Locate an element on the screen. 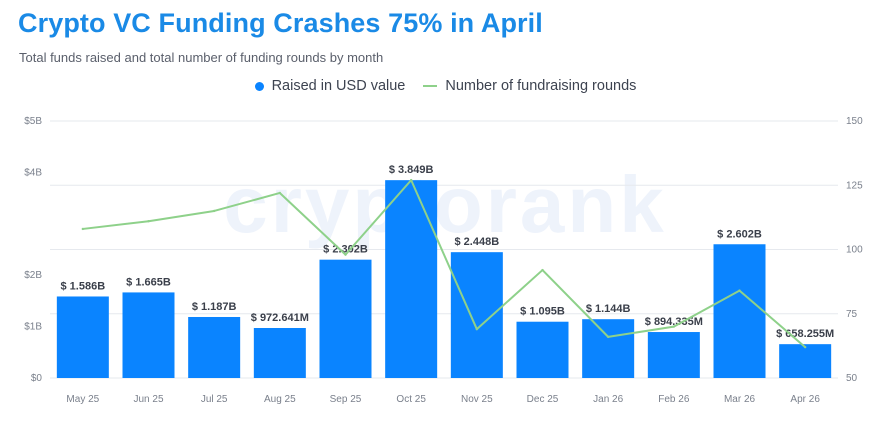 The image size is (891, 422). legend-item-line: Number of fundraising rounds is located at coordinates (529, 86).